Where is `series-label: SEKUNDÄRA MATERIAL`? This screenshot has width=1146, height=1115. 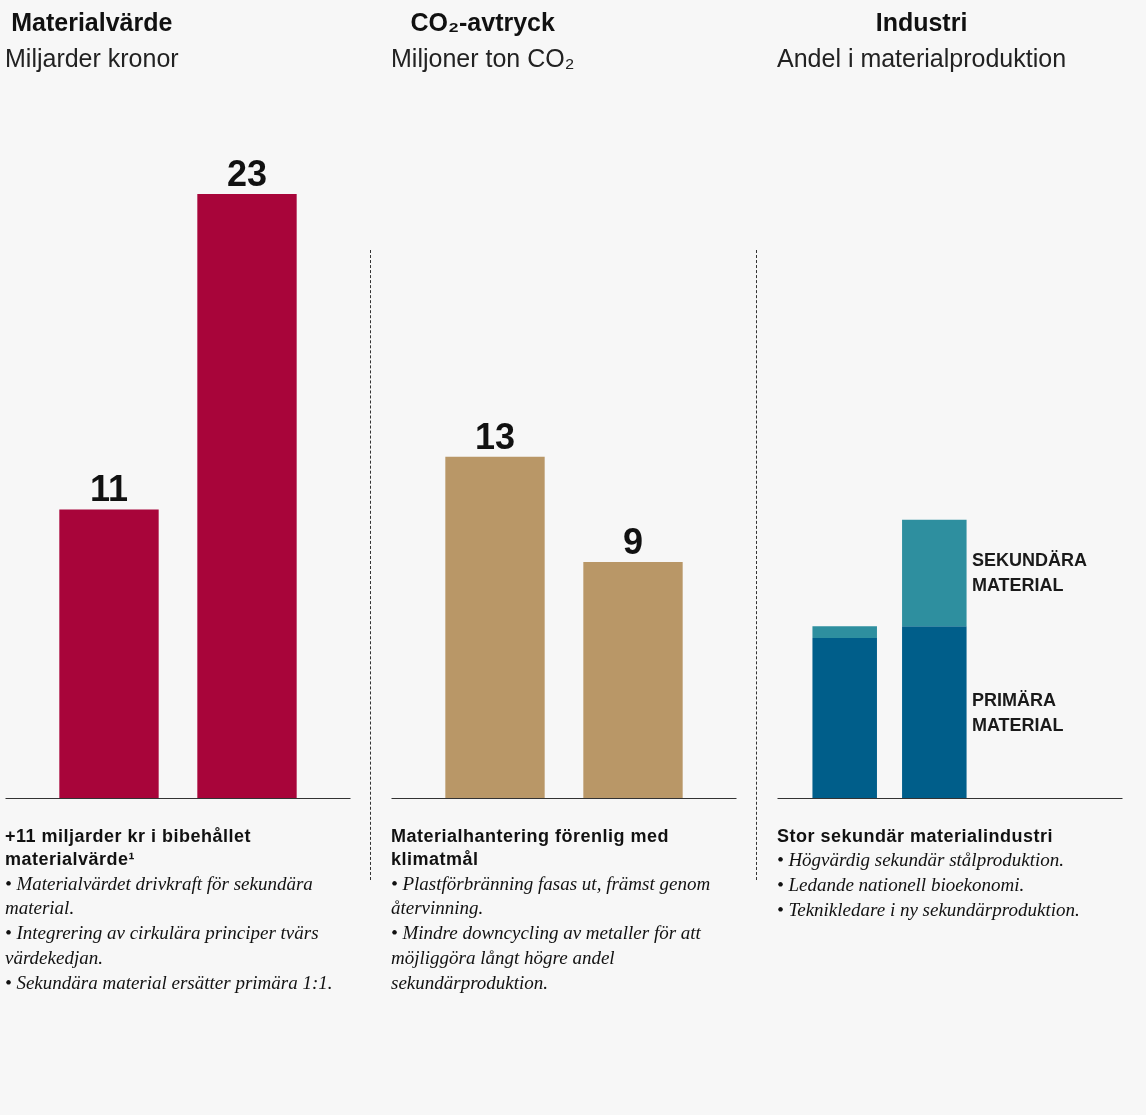 series-label: SEKUNDÄRA MATERIAL is located at coordinates (1029, 573).